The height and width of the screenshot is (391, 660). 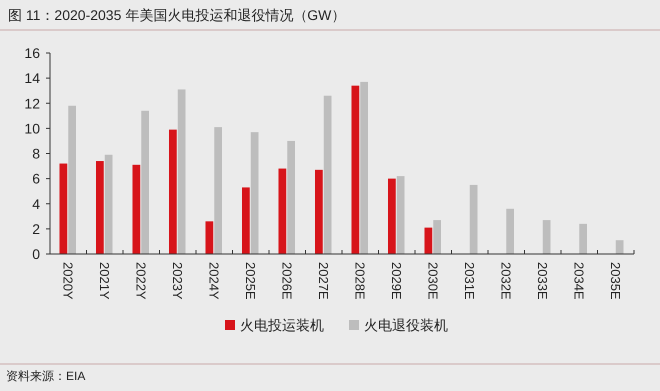 What do you see at coordinates (432, 281) in the screenshot?
I see `x-tick-label: 2030E` at bounding box center [432, 281].